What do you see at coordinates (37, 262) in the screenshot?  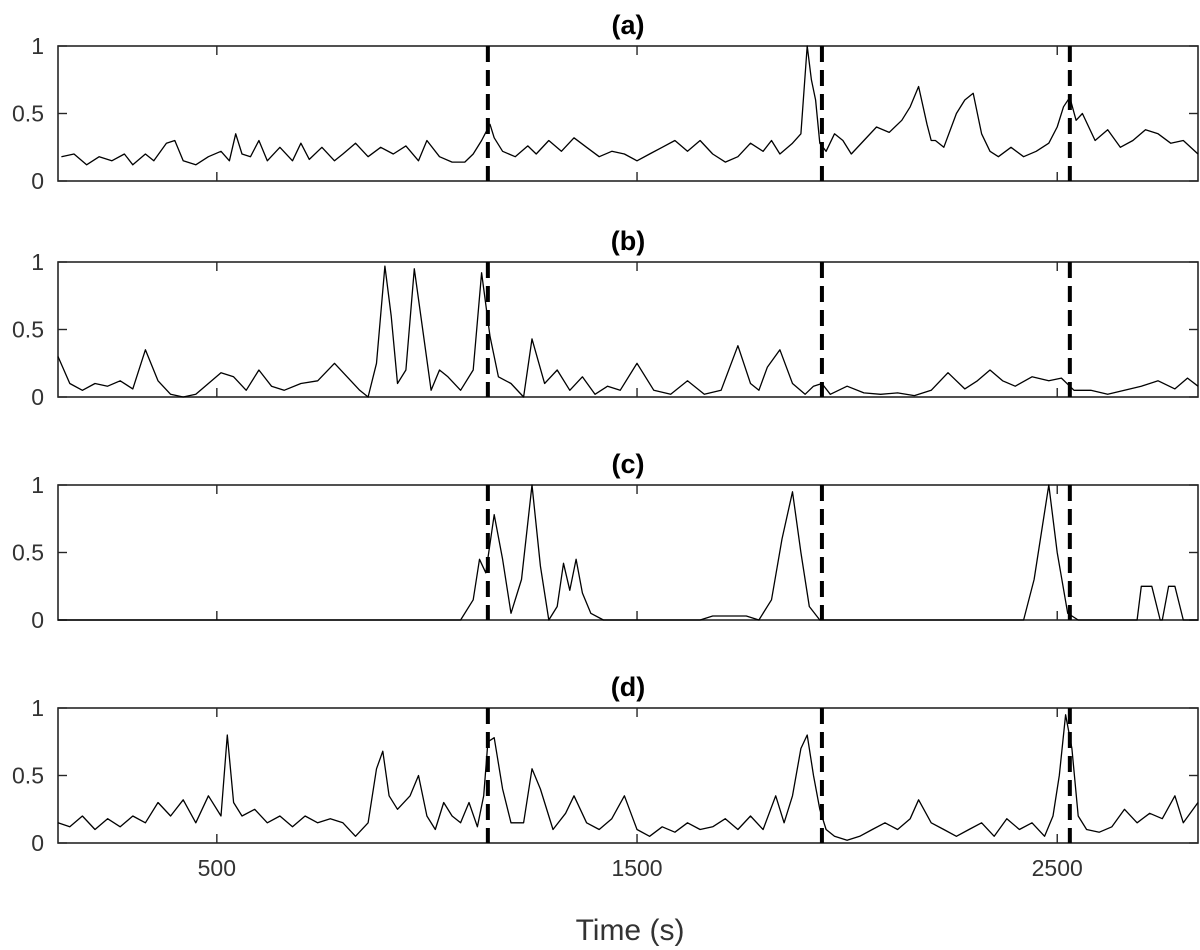 I see `ytick-label-b-2: 1` at bounding box center [37, 262].